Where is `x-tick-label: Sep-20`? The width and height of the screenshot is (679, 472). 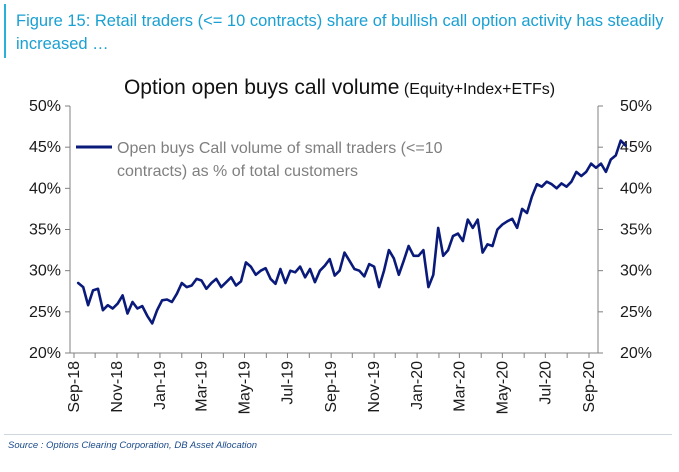
x-tick-label: Sep-20 is located at coordinates (589, 387).